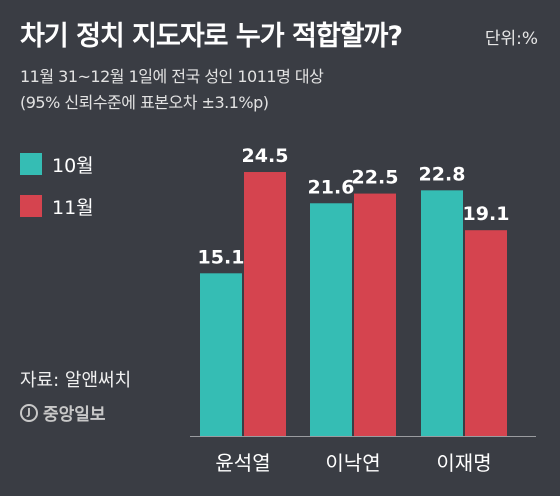  What do you see at coordinates (221, 257) in the screenshot?
I see `data-label-윤석열-10월: 15.1` at bounding box center [221, 257].